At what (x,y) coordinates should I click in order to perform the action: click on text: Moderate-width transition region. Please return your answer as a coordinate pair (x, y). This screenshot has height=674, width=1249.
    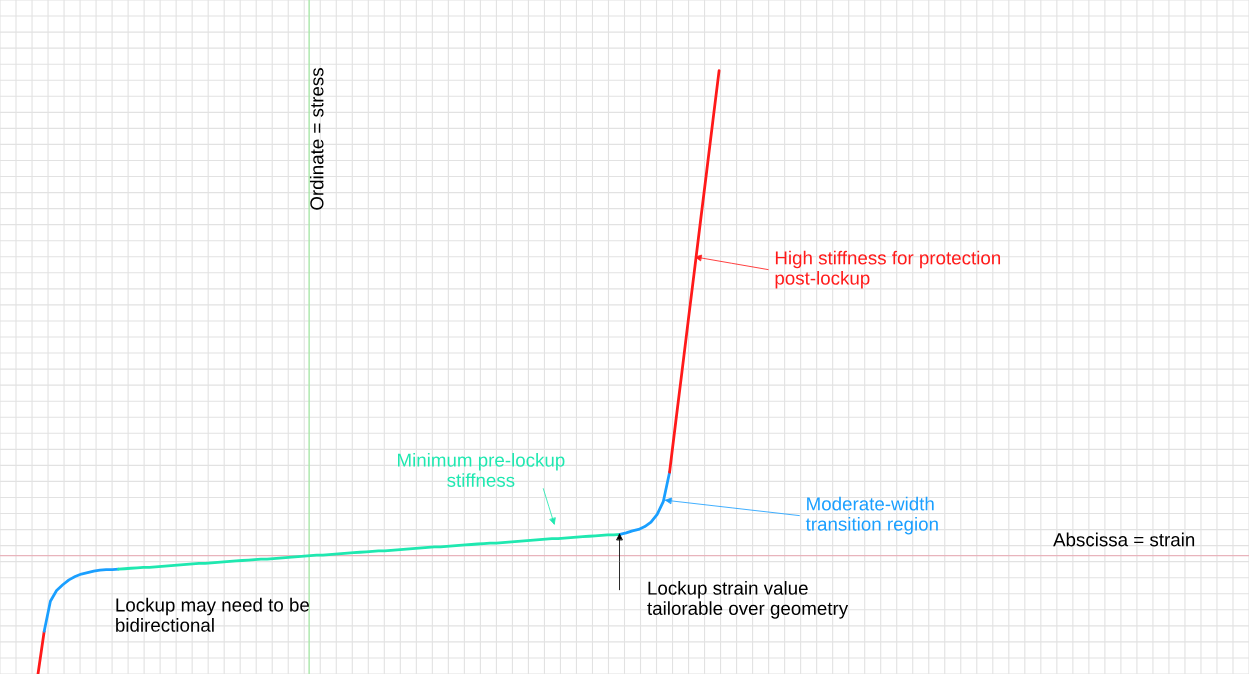
    Looking at the image, I should click on (871, 515).